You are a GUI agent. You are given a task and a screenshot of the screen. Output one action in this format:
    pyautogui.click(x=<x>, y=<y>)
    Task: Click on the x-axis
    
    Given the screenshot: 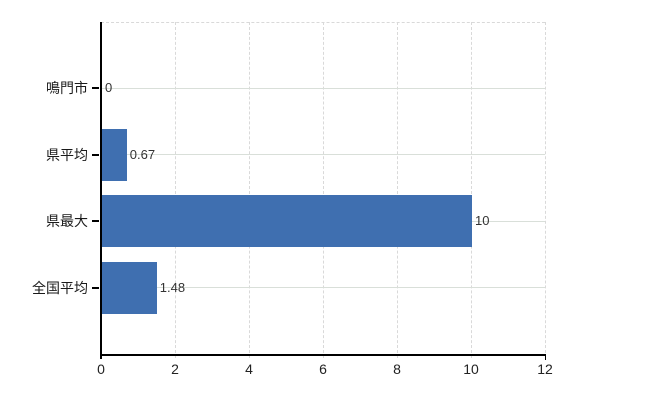 What is the action you would take?
    pyautogui.click(x=323, y=355)
    